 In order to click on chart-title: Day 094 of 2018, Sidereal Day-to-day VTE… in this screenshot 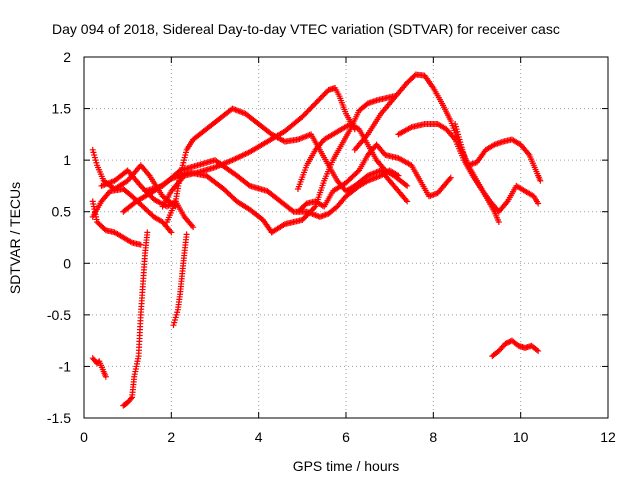, I will do `click(306, 29)`.